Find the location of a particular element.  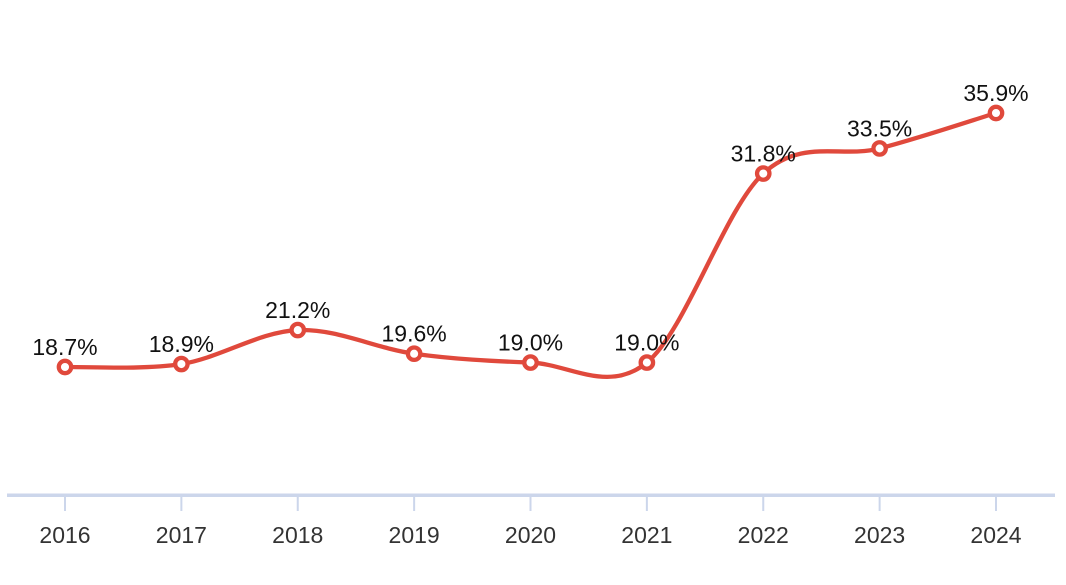

data-point-marker-2022 is located at coordinates (763, 173).